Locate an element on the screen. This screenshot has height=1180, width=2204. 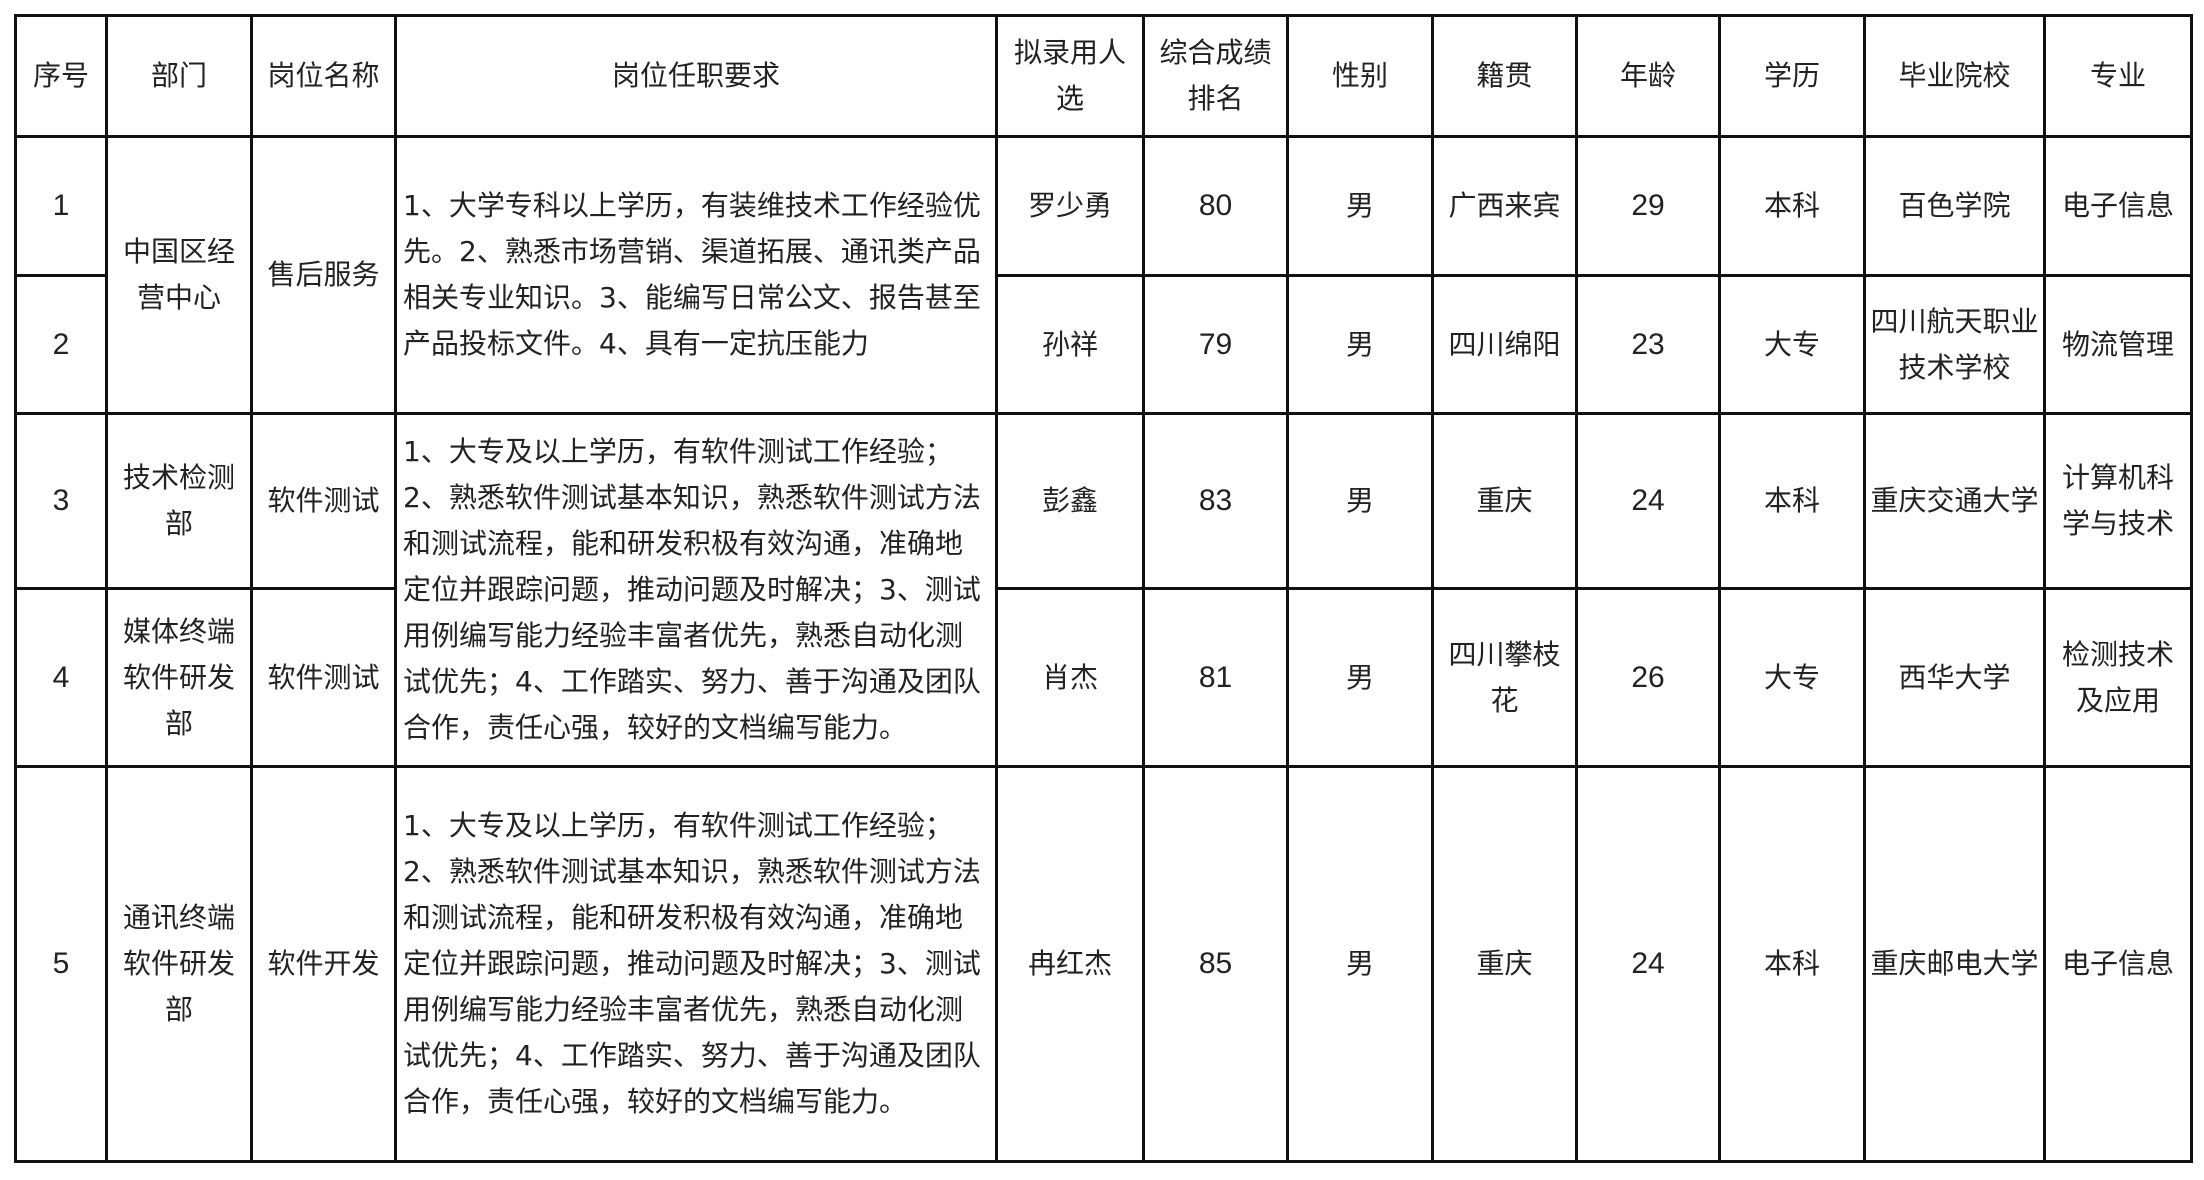
column-header: 年龄 is located at coordinates (1648, 76).